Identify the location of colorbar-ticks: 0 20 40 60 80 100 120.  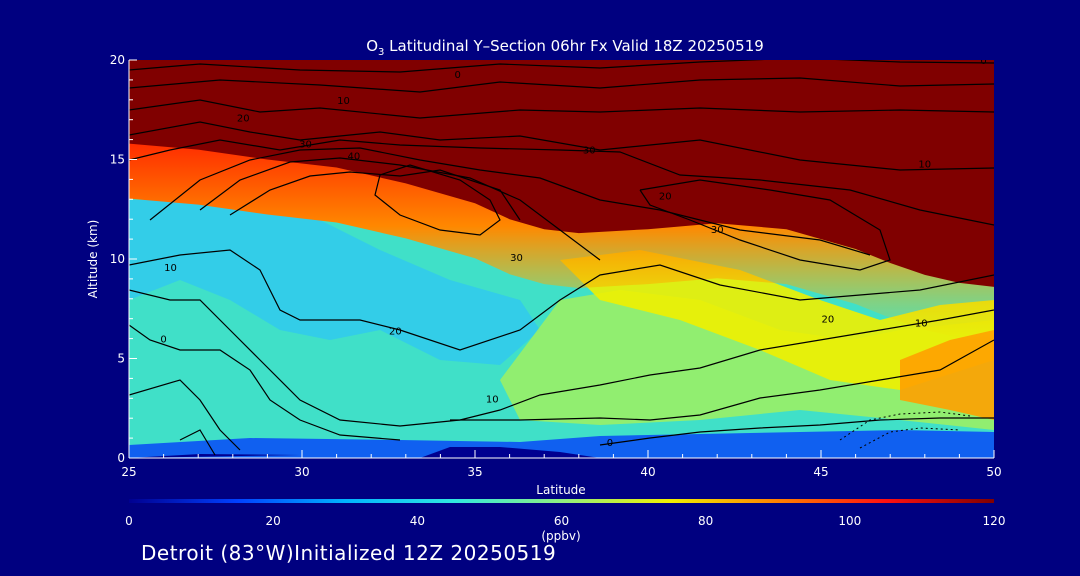
(565, 521).